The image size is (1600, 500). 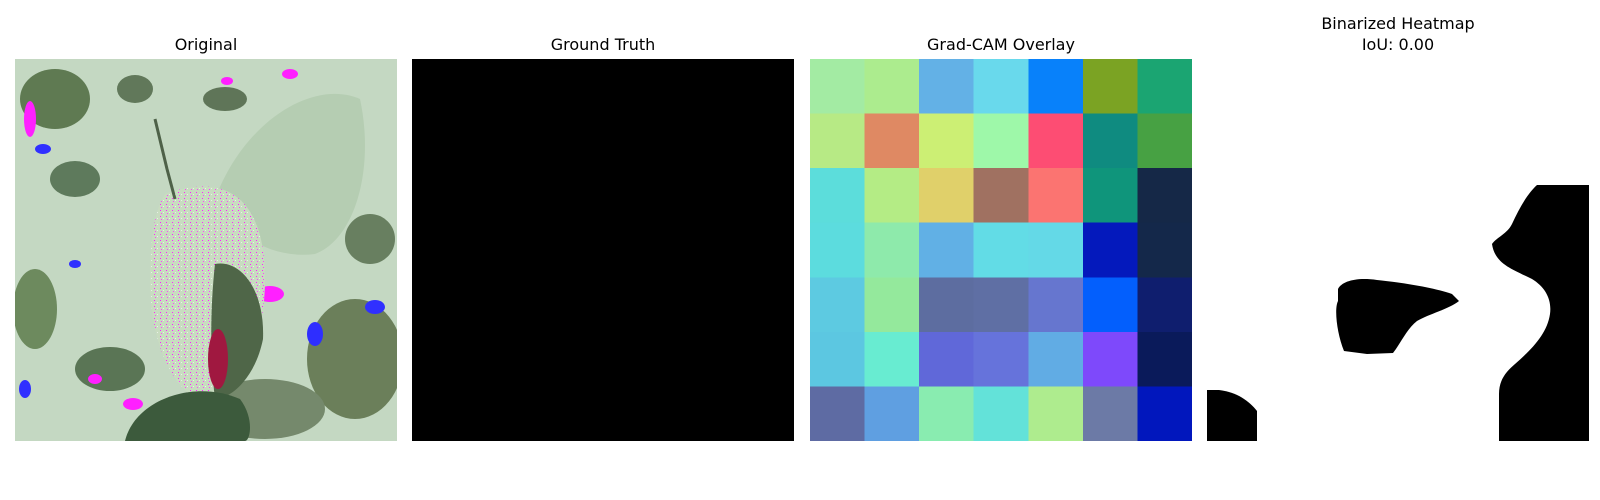 What do you see at coordinates (1232, 415) in the screenshot?
I see `mask-region-corner` at bounding box center [1232, 415].